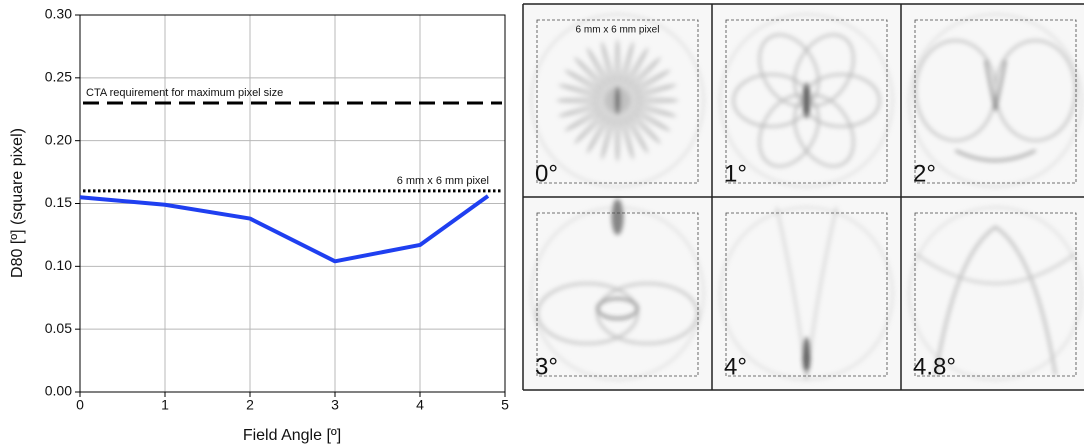  I want to click on panel-label: 3°, so click(546, 366).